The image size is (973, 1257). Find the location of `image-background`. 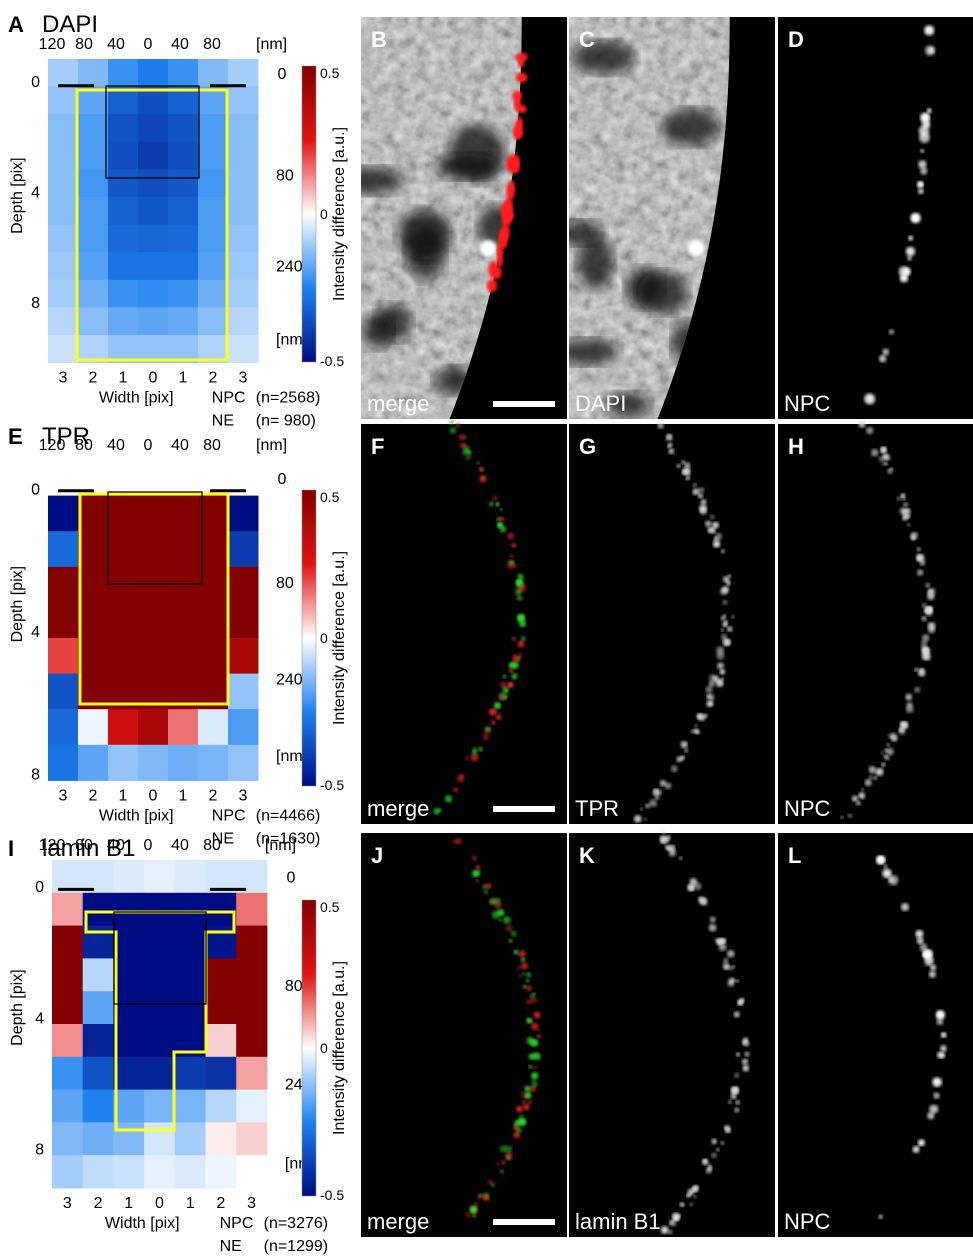

image-background is located at coordinates (875, 218).